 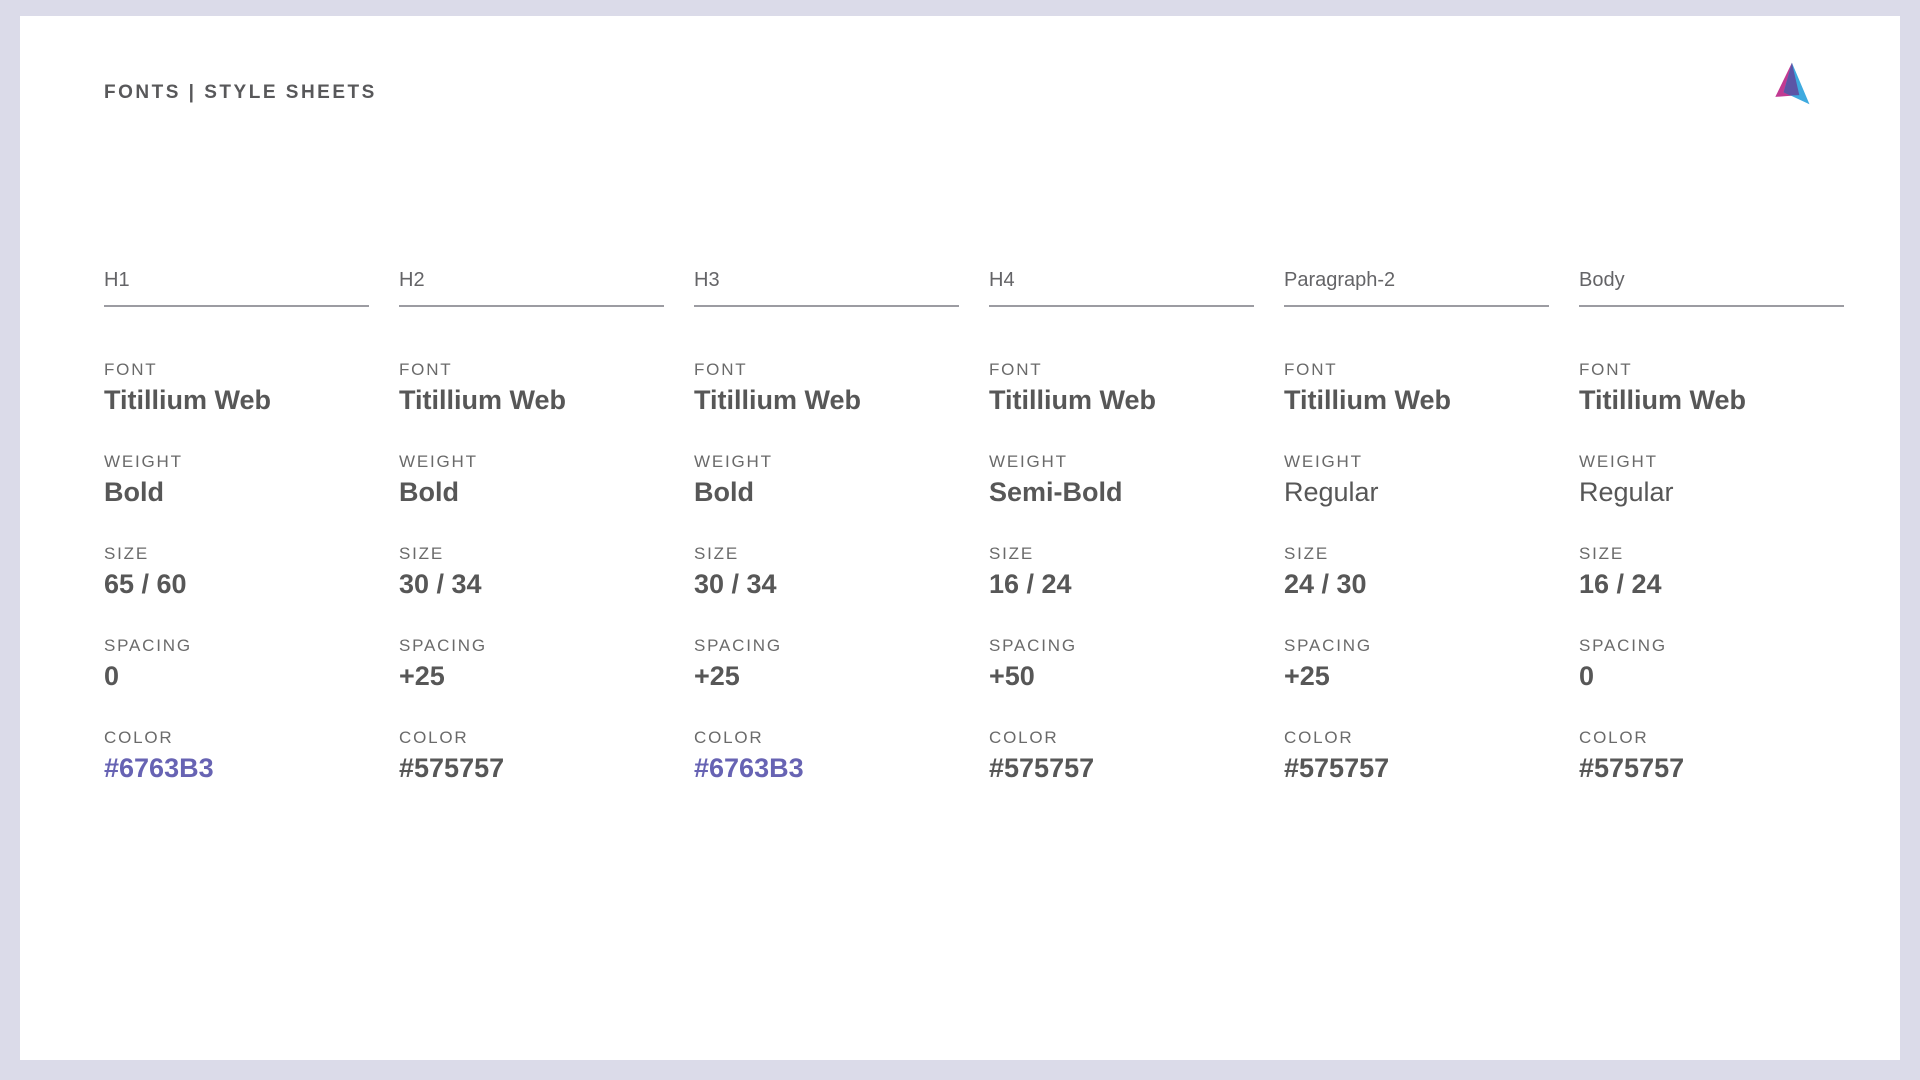 What do you see at coordinates (1056, 492) in the screenshot?
I see `weight-value: Semi-Bold` at bounding box center [1056, 492].